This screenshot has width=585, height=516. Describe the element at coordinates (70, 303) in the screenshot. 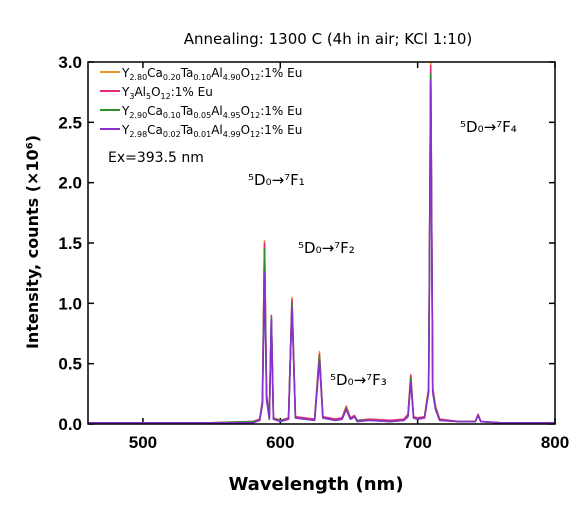

I see `y-tick-label: 1.0` at that location.